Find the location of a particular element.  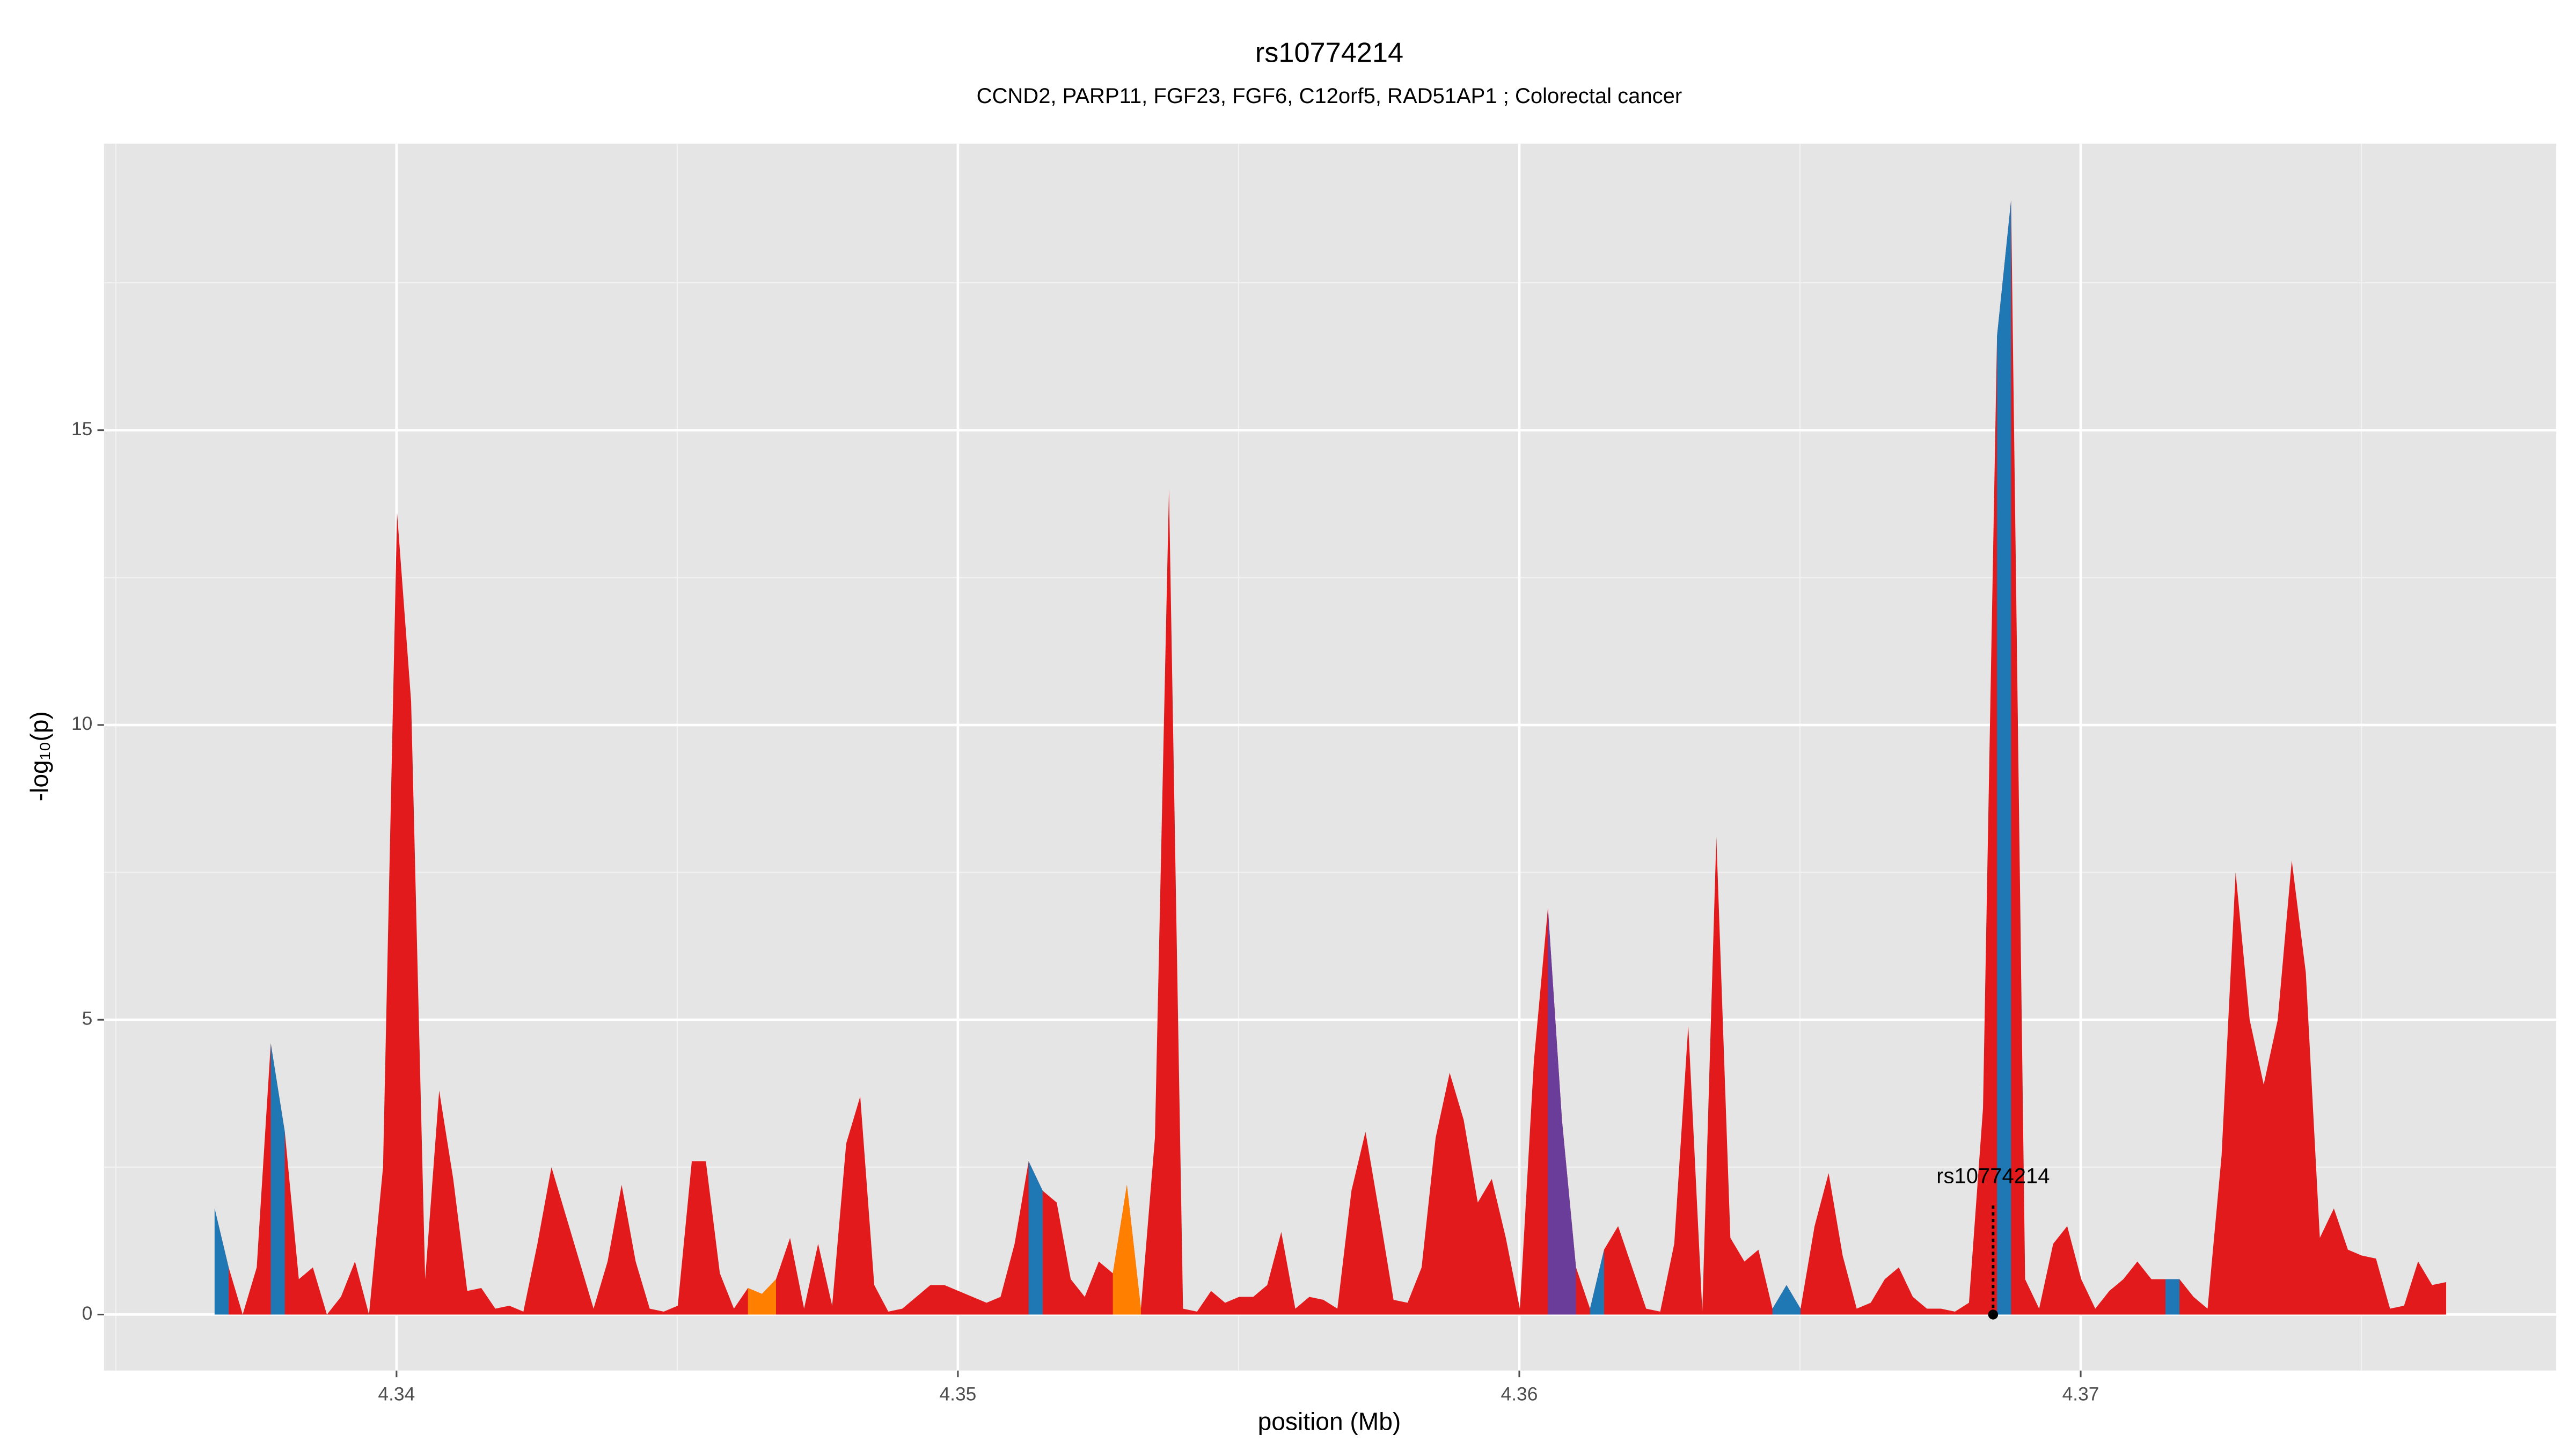

x-tick-label: 4.36 is located at coordinates (1519, 1394).